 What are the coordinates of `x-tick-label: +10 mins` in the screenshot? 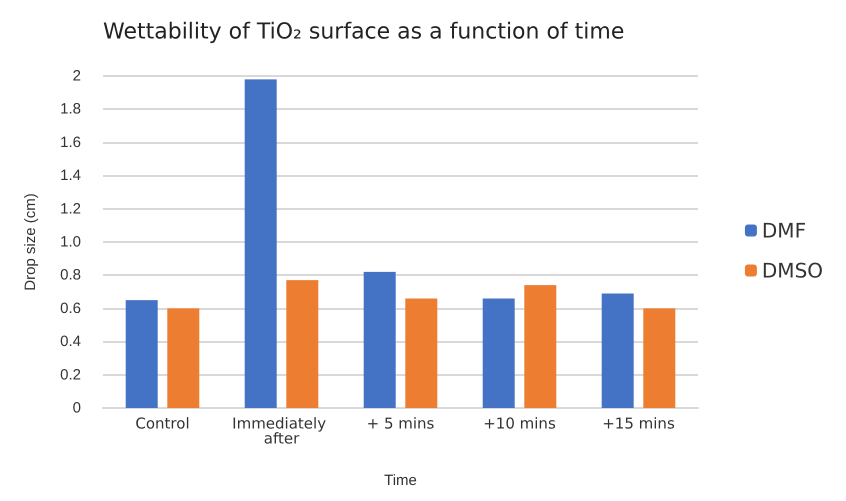 It's located at (519, 423).